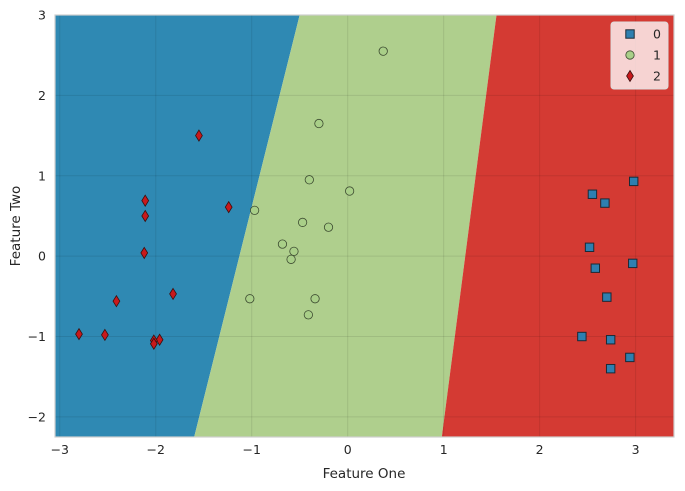 The image size is (685, 491). I want to click on x-tick-label: −2, so click(156, 449).